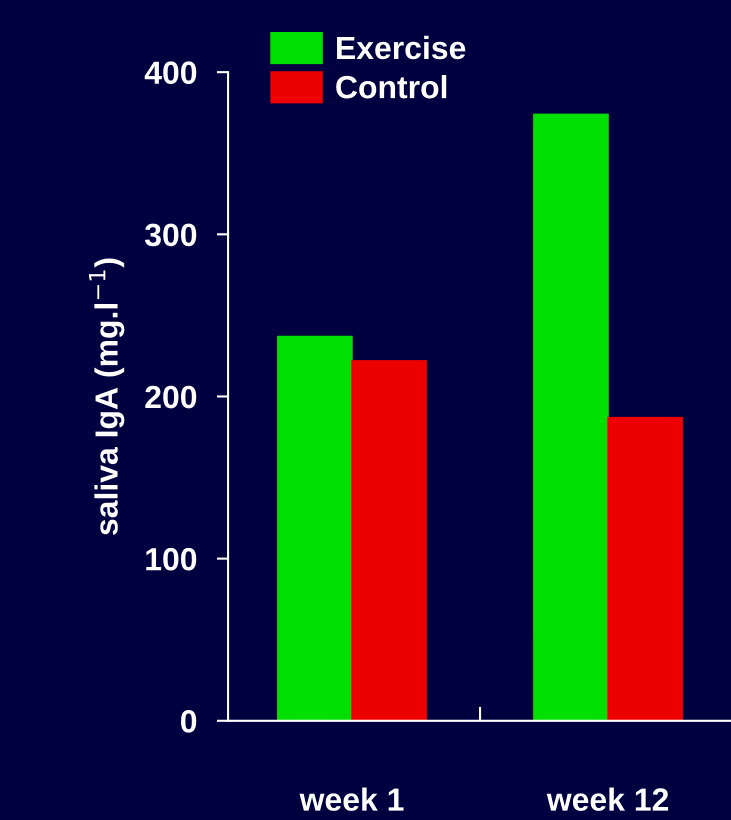  Describe the element at coordinates (170, 72) in the screenshot. I see `y-tick-label: 400` at that location.